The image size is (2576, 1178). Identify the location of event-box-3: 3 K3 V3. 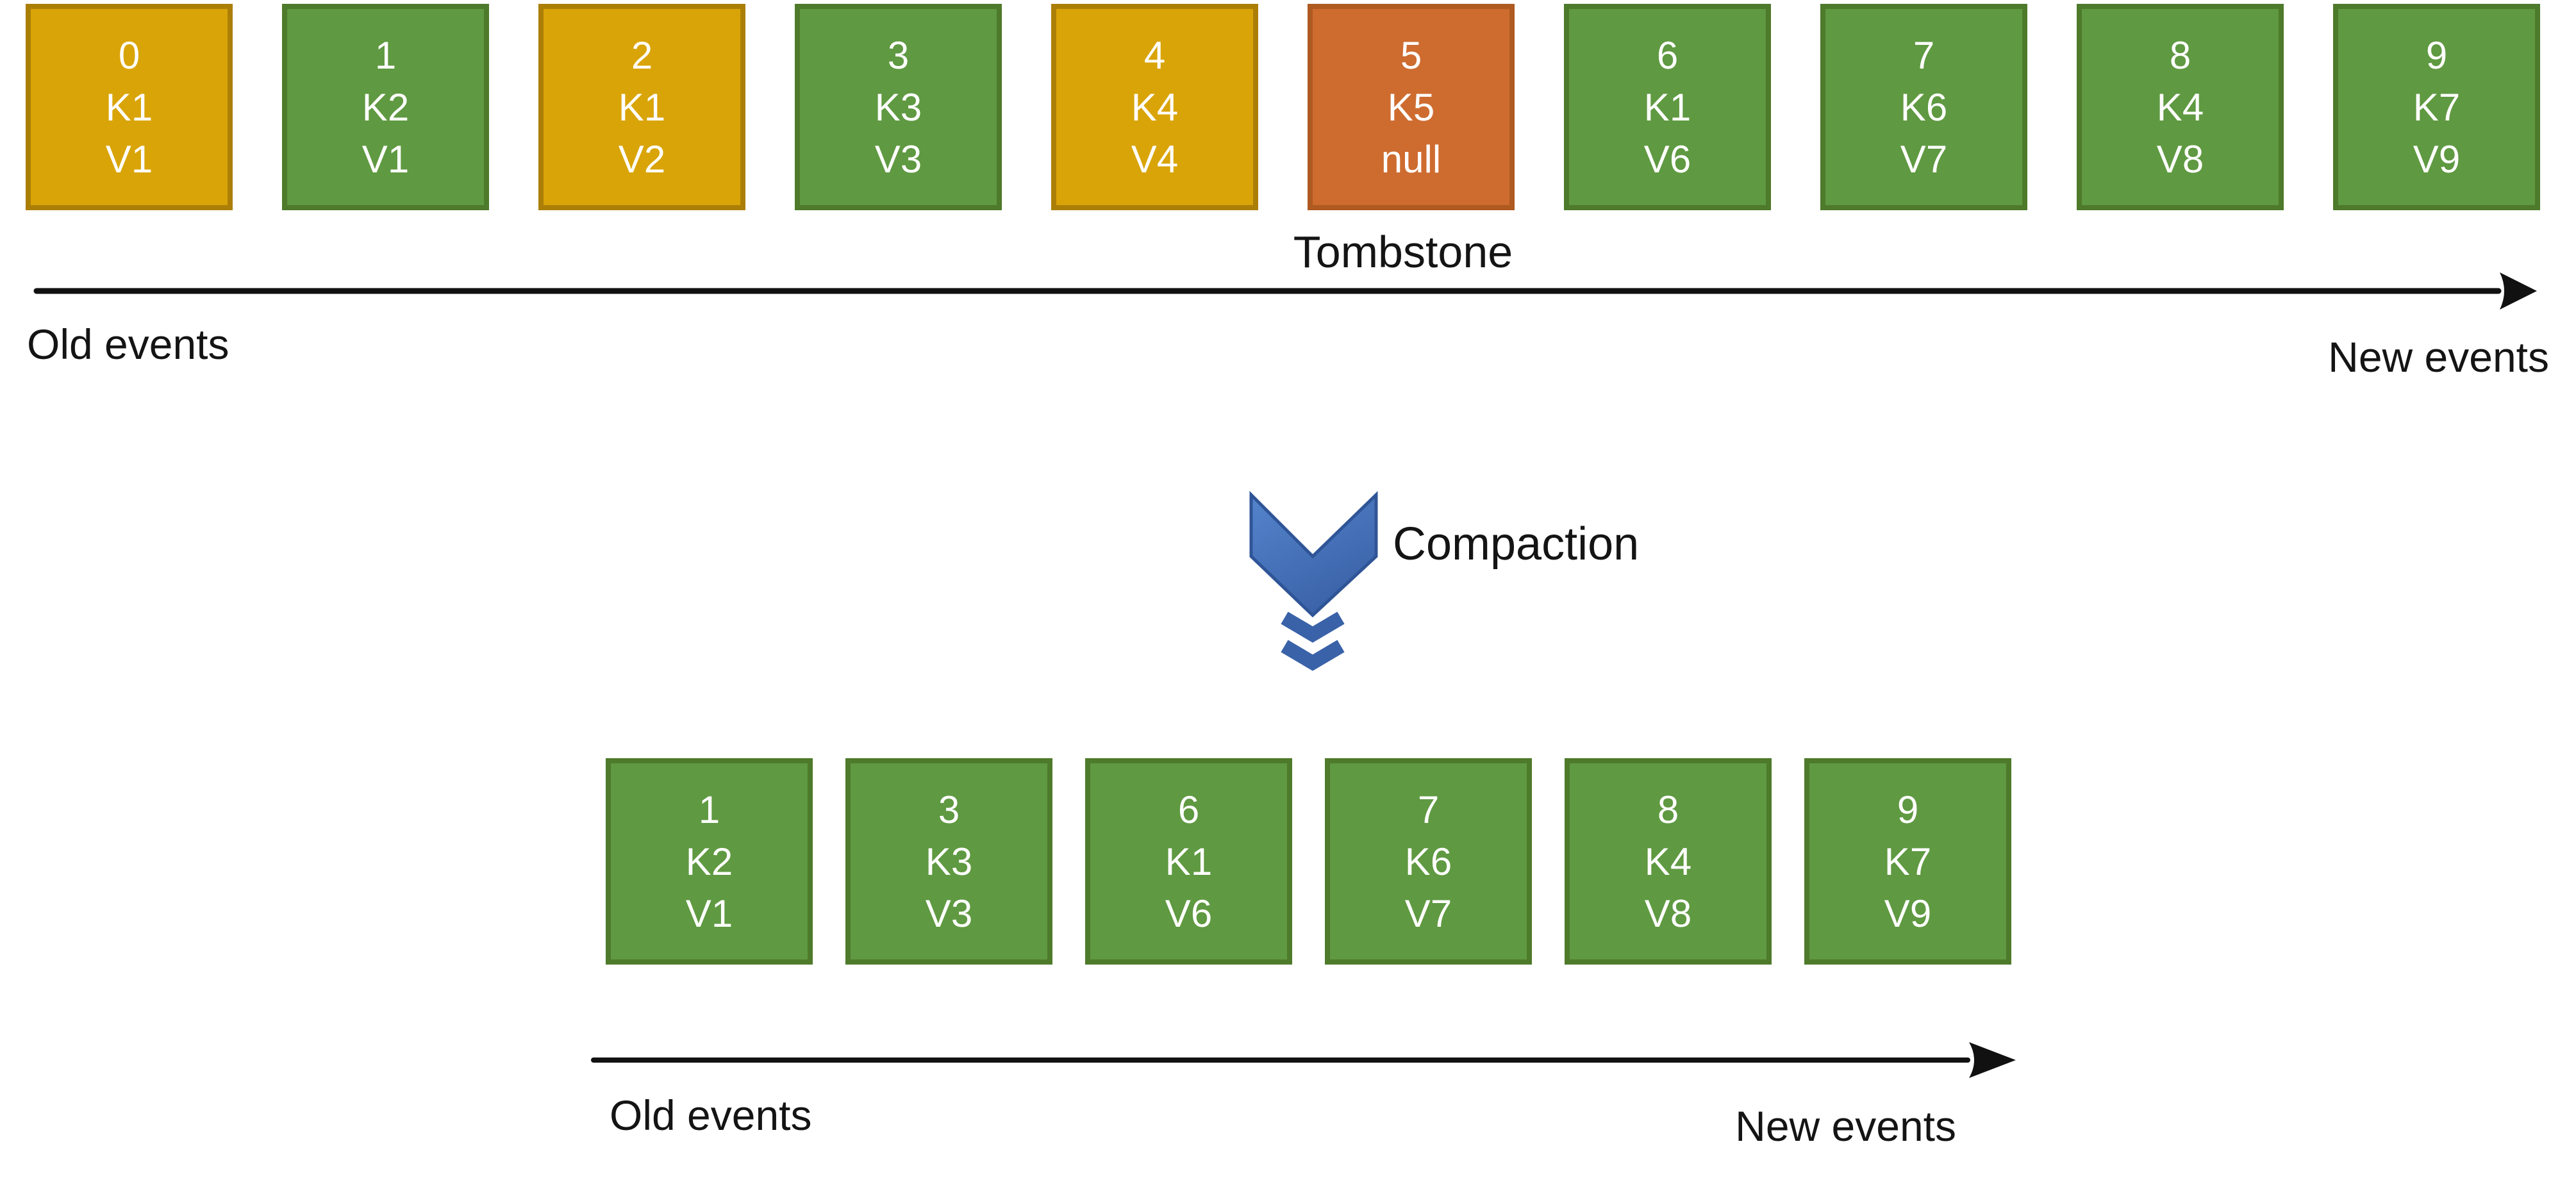
(899, 107).